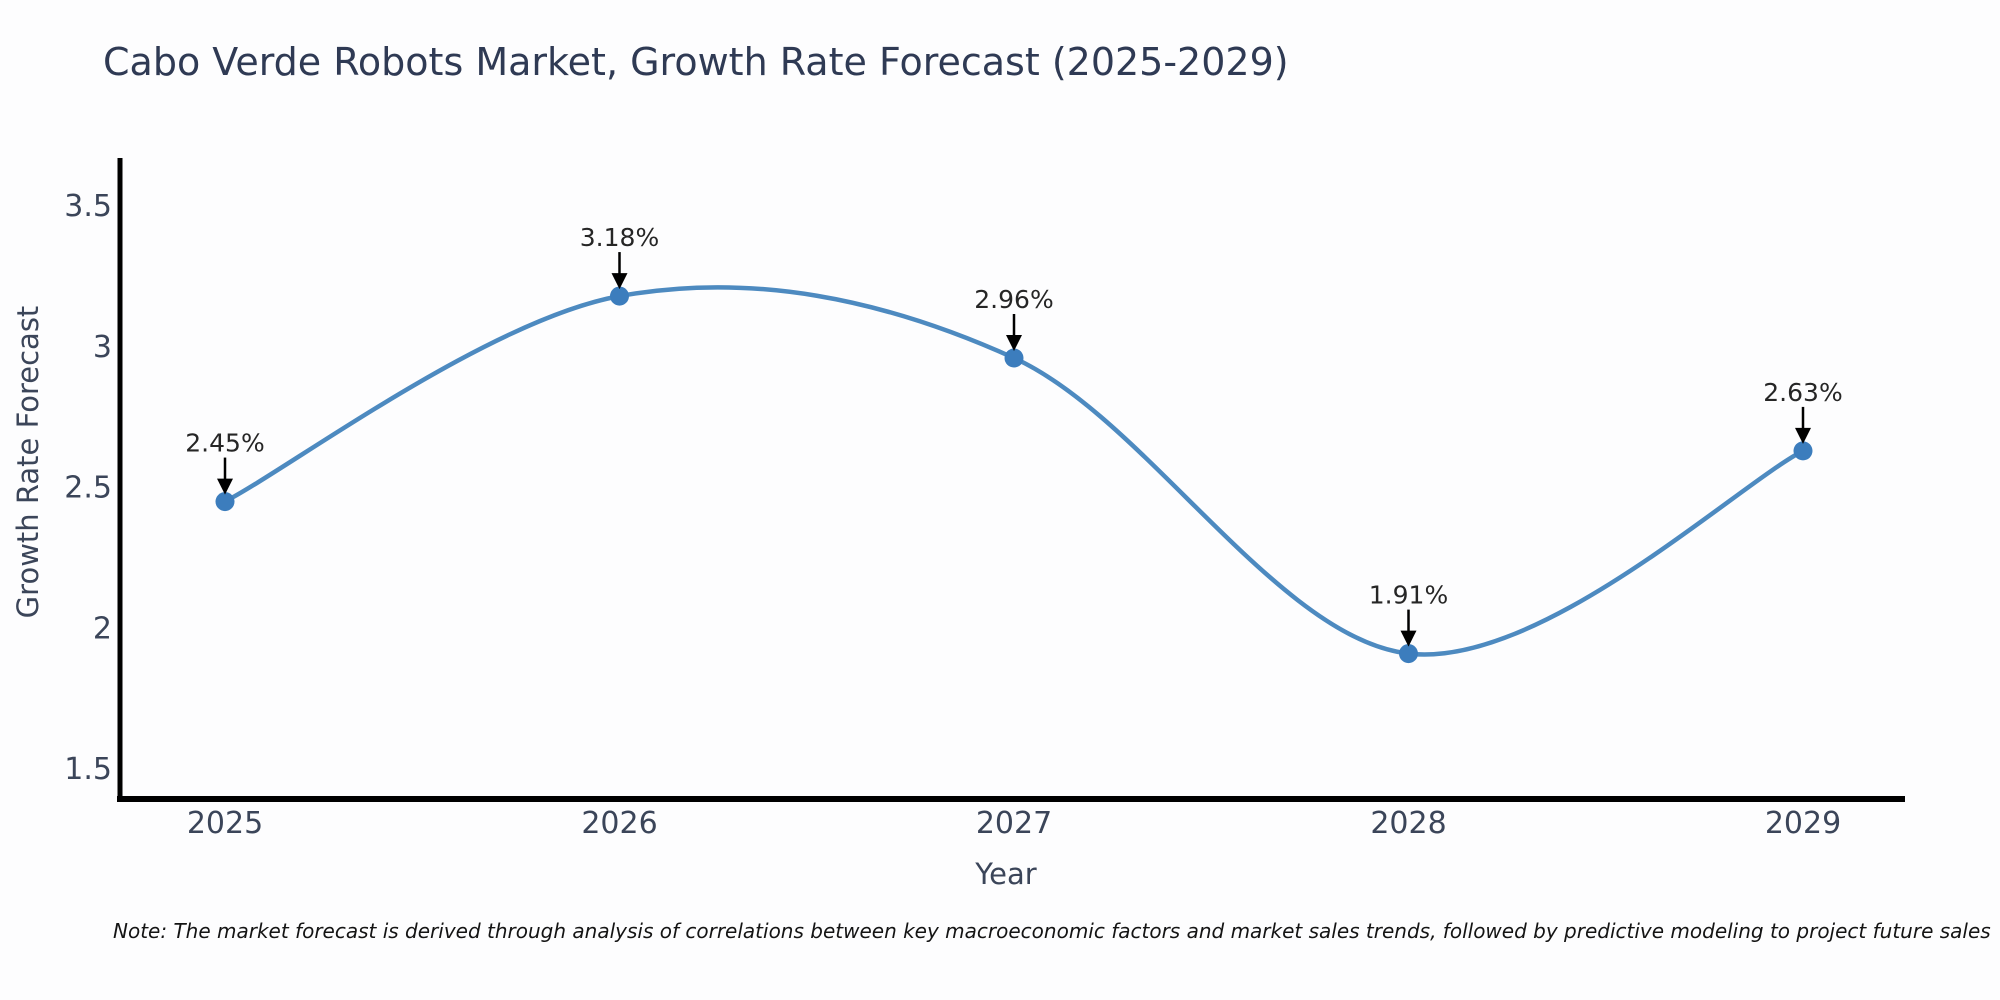 Image resolution: width=2000 pixels, height=1000 pixels. I want to click on y-tick-label: 3, so click(102, 347).